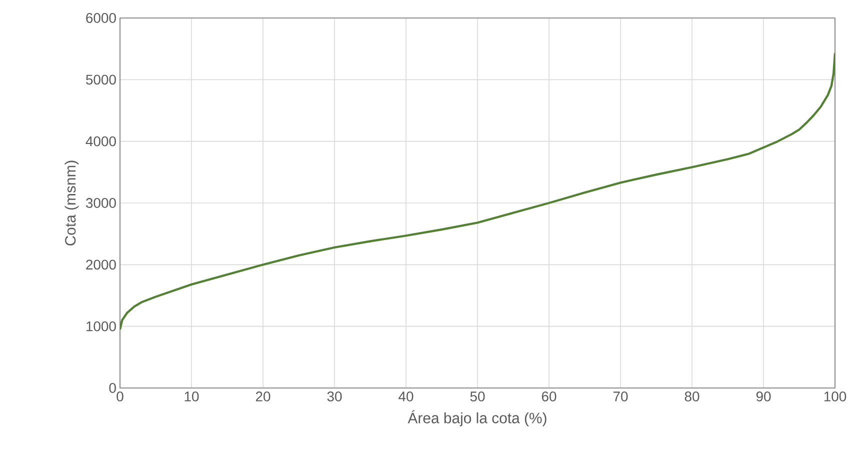 The width and height of the screenshot is (861, 472). What do you see at coordinates (477, 397) in the screenshot?
I see `x-tick-label: 50` at bounding box center [477, 397].